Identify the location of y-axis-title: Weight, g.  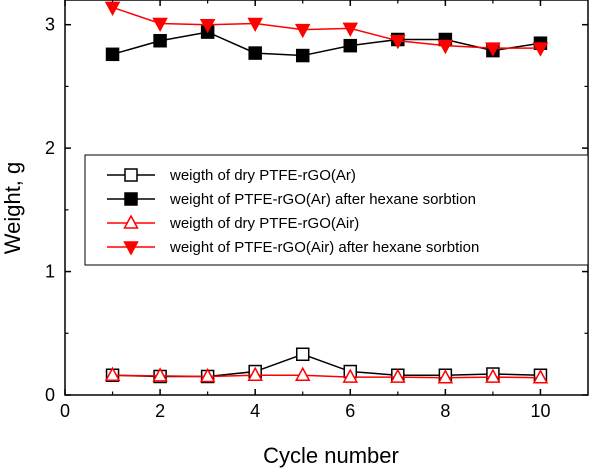
(12, 208).